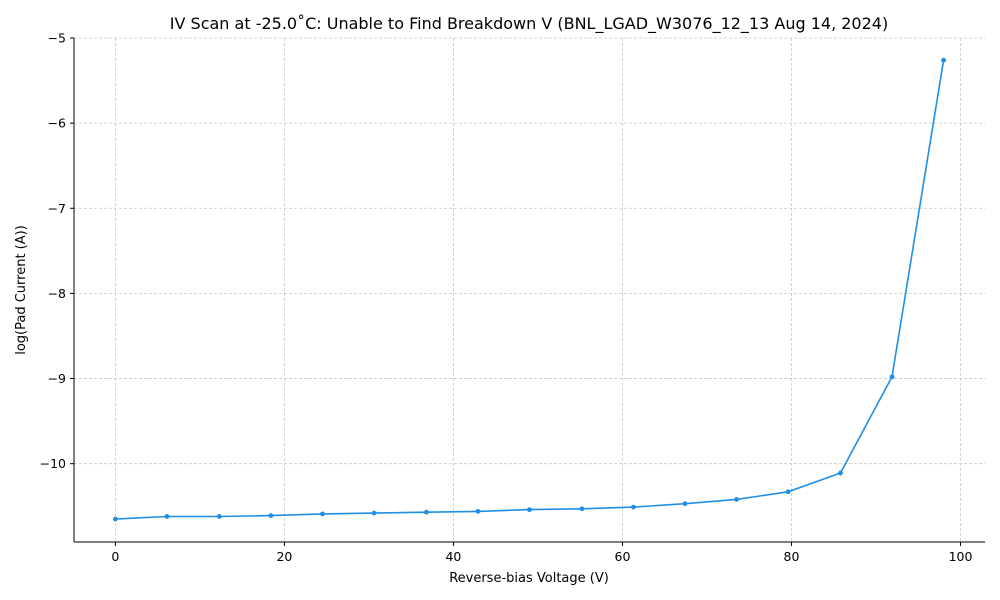 This screenshot has width=1000, height=600. What do you see at coordinates (961, 556) in the screenshot?
I see `x-tick-label: 100` at bounding box center [961, 556].